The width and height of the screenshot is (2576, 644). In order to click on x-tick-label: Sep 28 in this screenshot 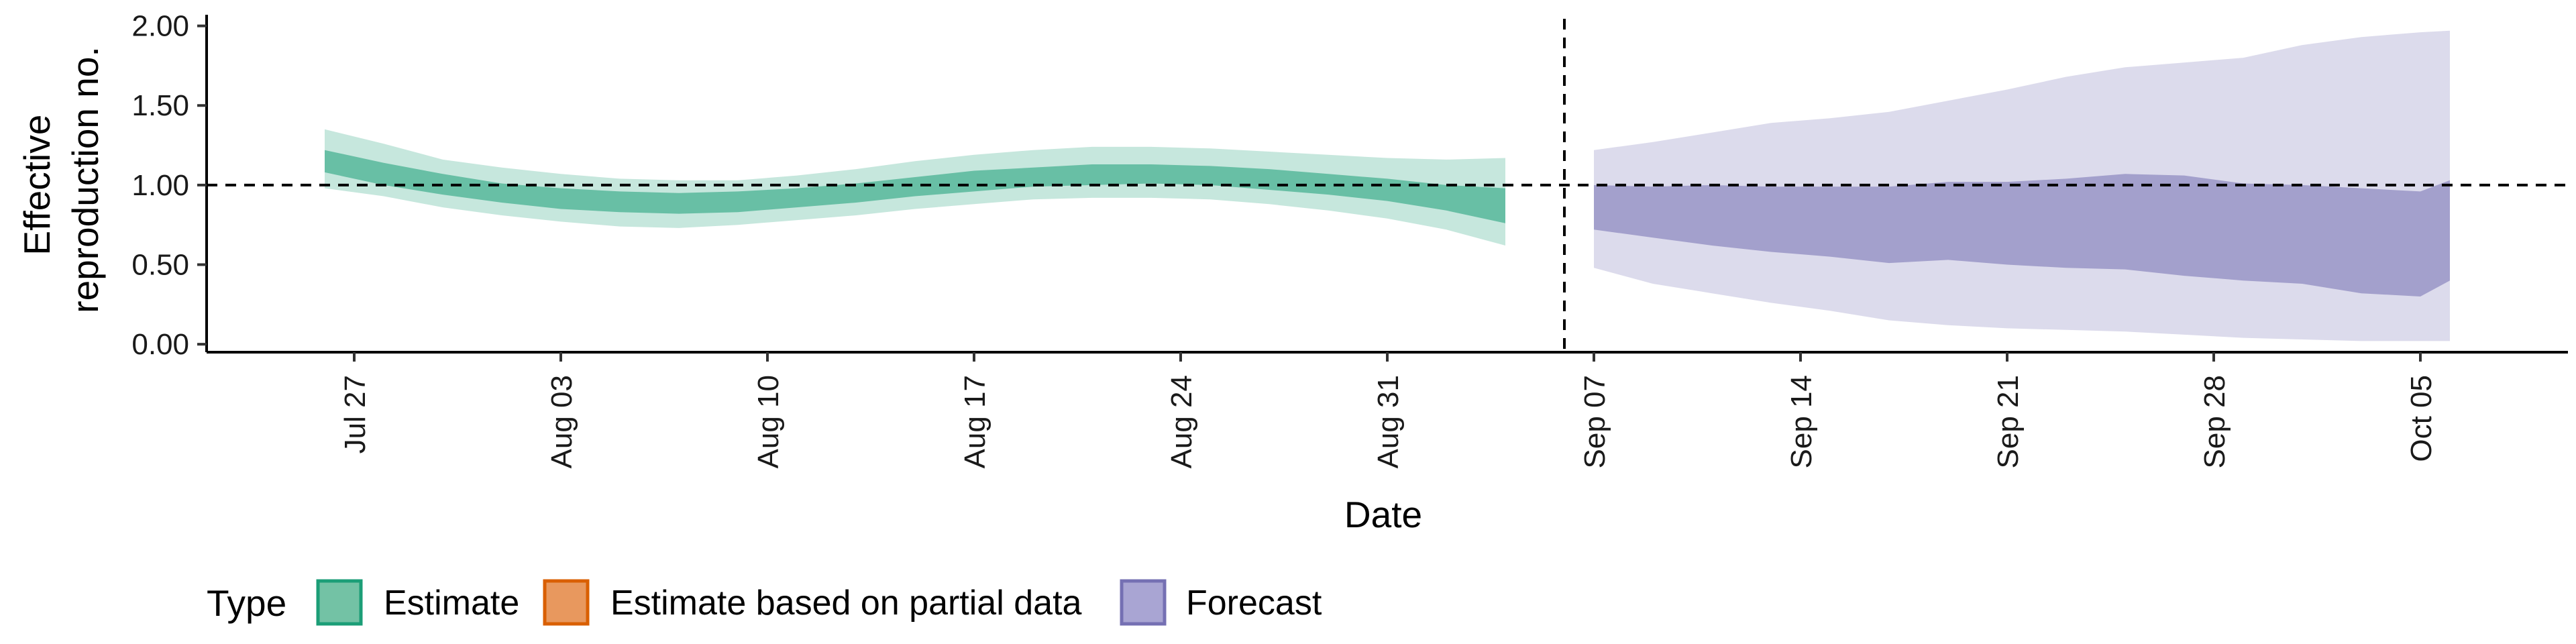, I will do `click(2214, 421)`.